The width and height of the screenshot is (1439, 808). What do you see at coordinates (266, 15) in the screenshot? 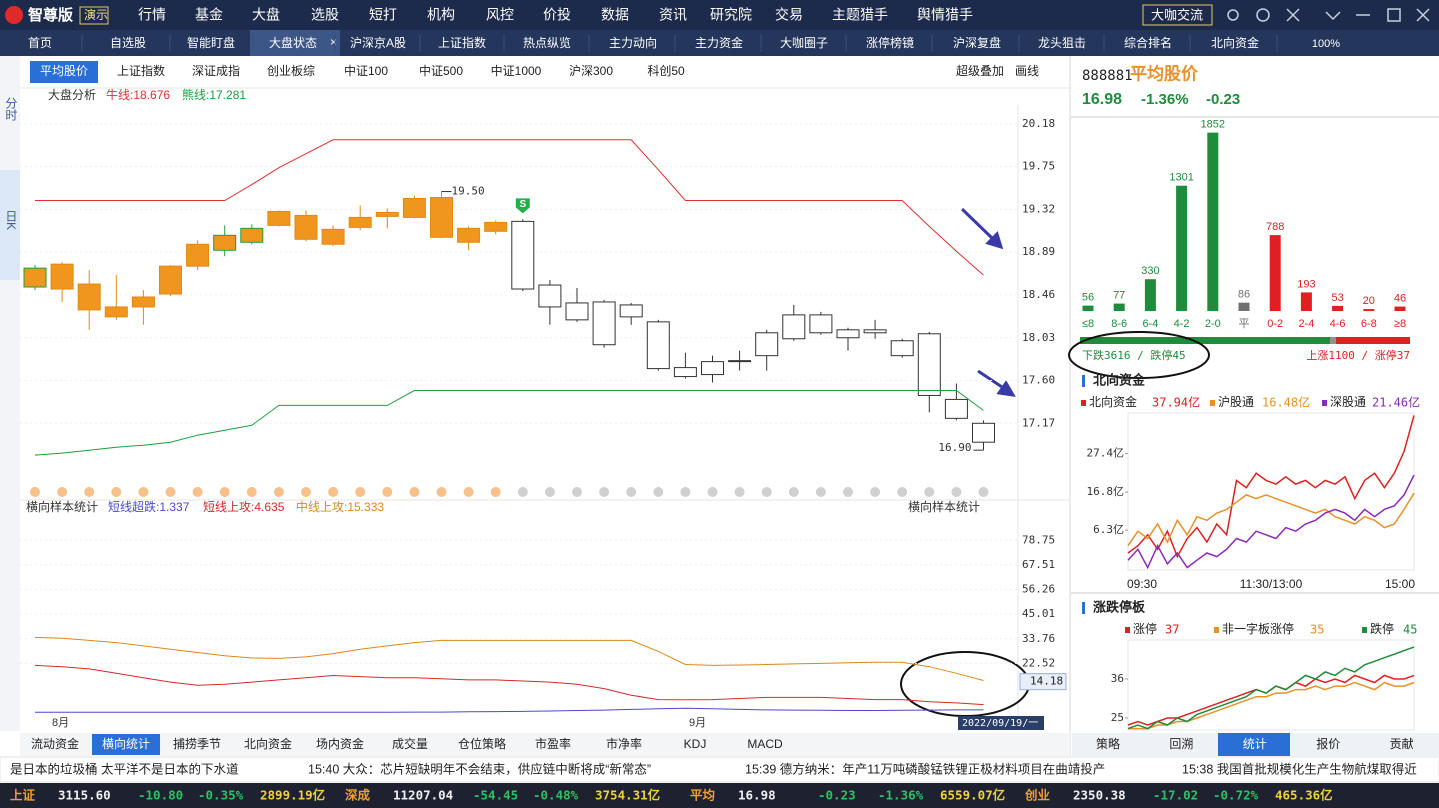
I see `menu-item: 大盘` at bounding box center [266, 15].